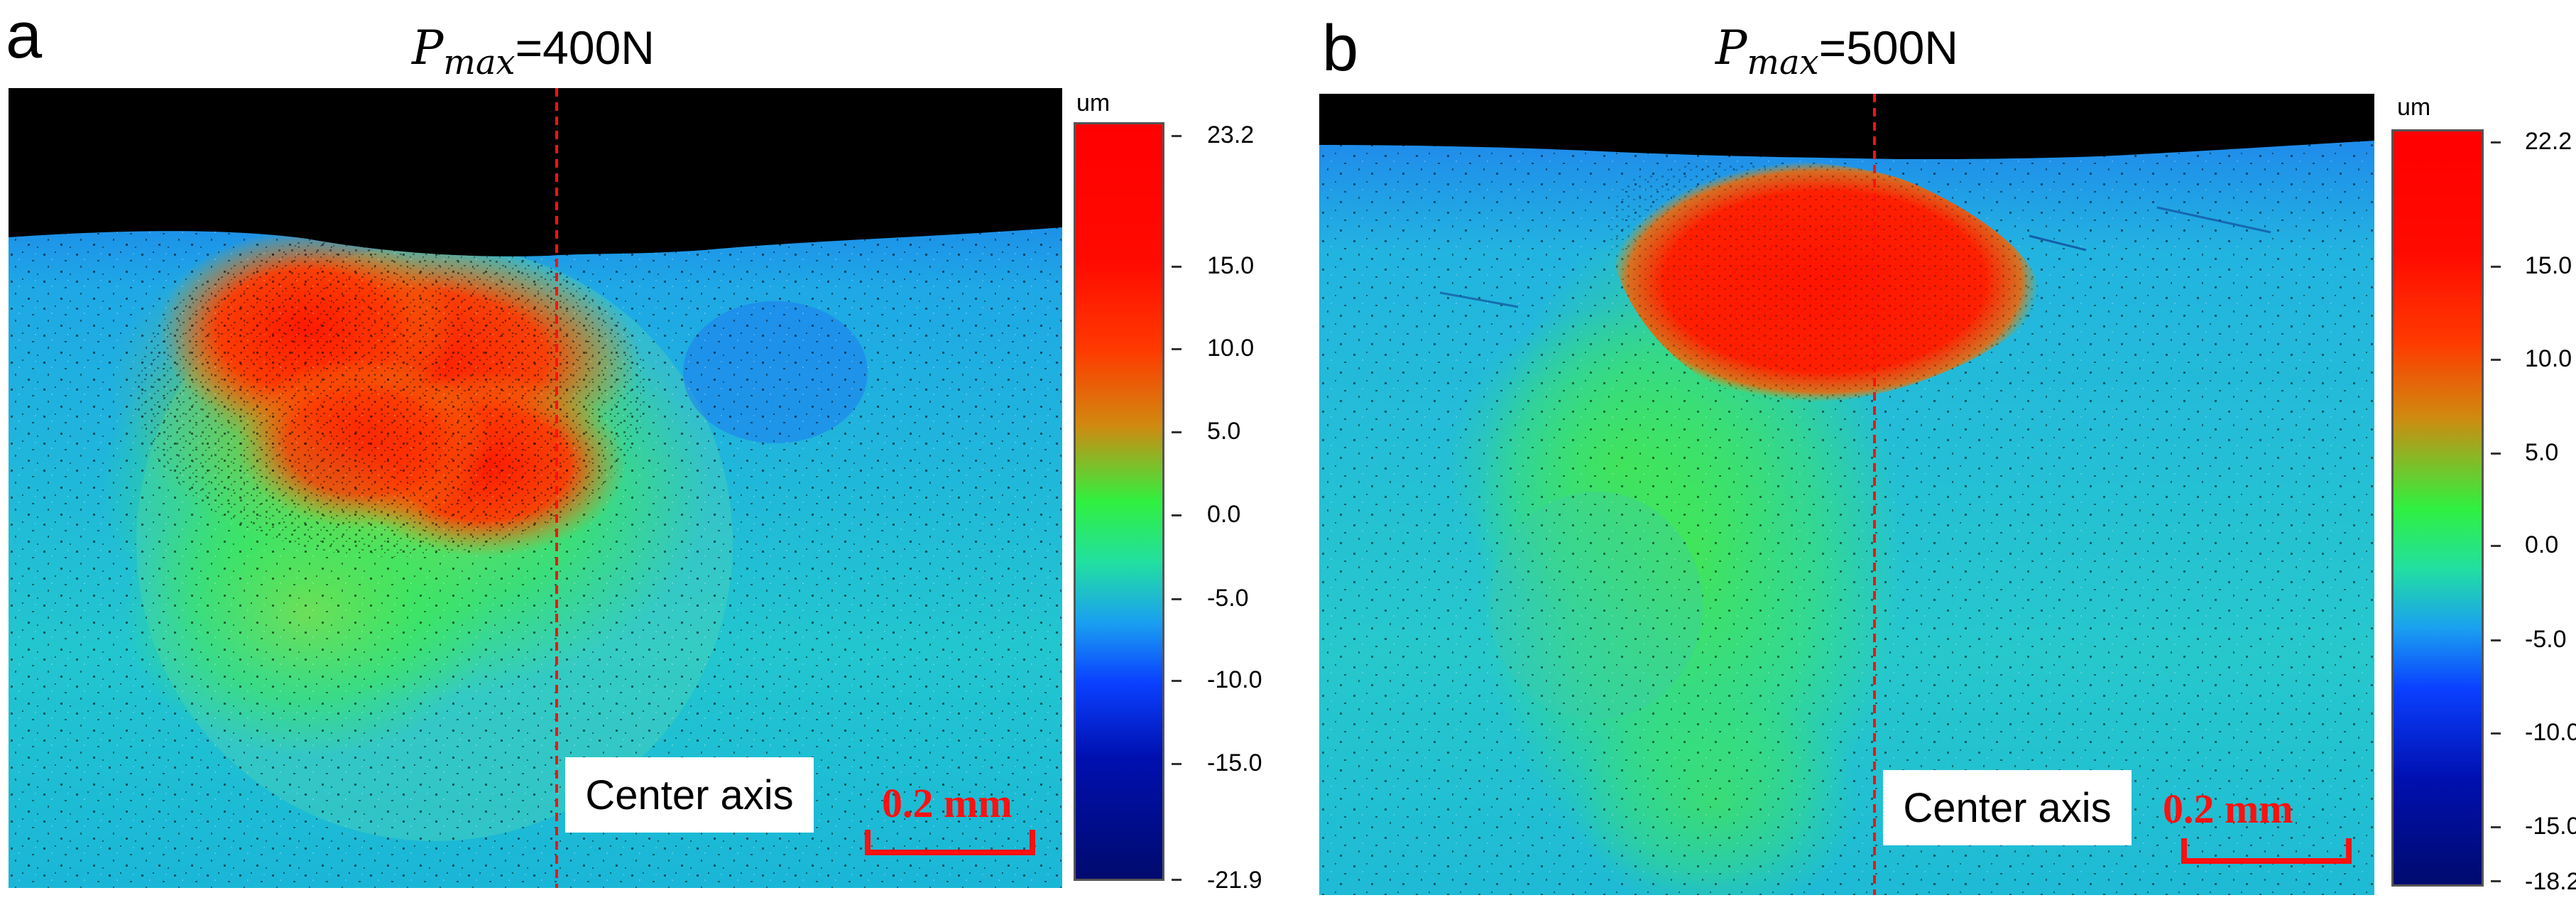 This screenshot has width=2576, height=910. Describe the element at coordinates (689, 795) in the screenshot. I see `panel-a-center-axis-label: Center axis` at that location.